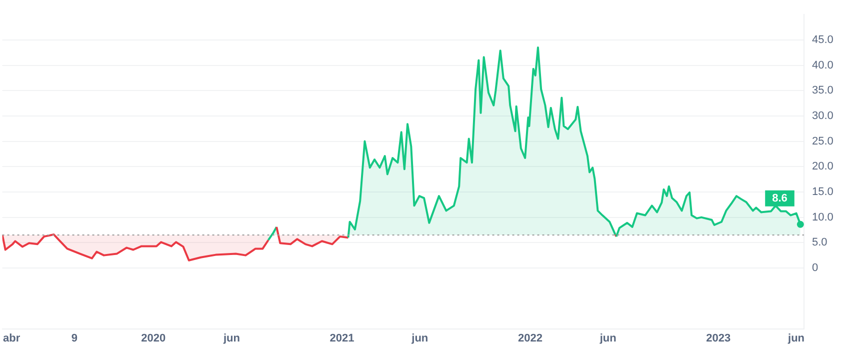 Image resolution: width=850 pixels, height=348 pixels. I want to click on y-tick-label: 20.0, so click(823, 166).